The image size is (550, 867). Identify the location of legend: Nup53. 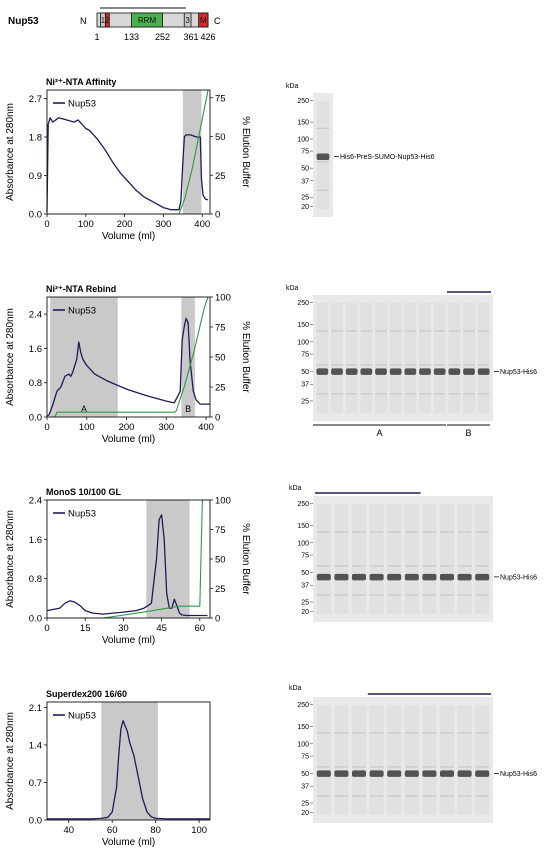
(74, 716).